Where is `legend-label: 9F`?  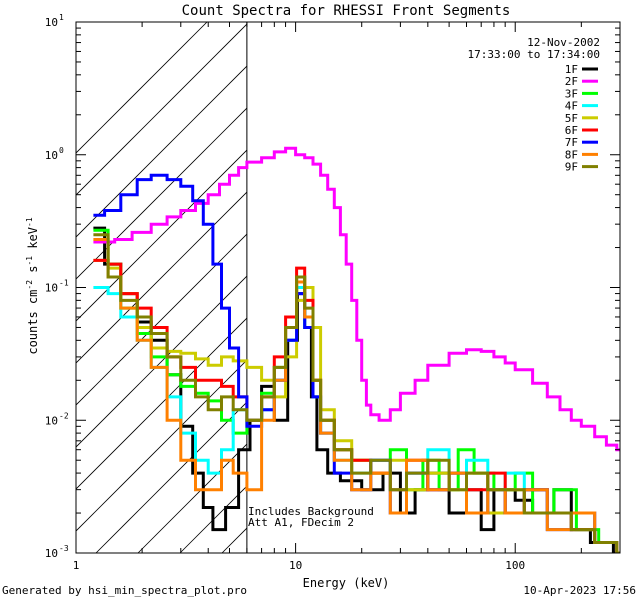 legend-label: 9F is located at coordinates (571, 167).